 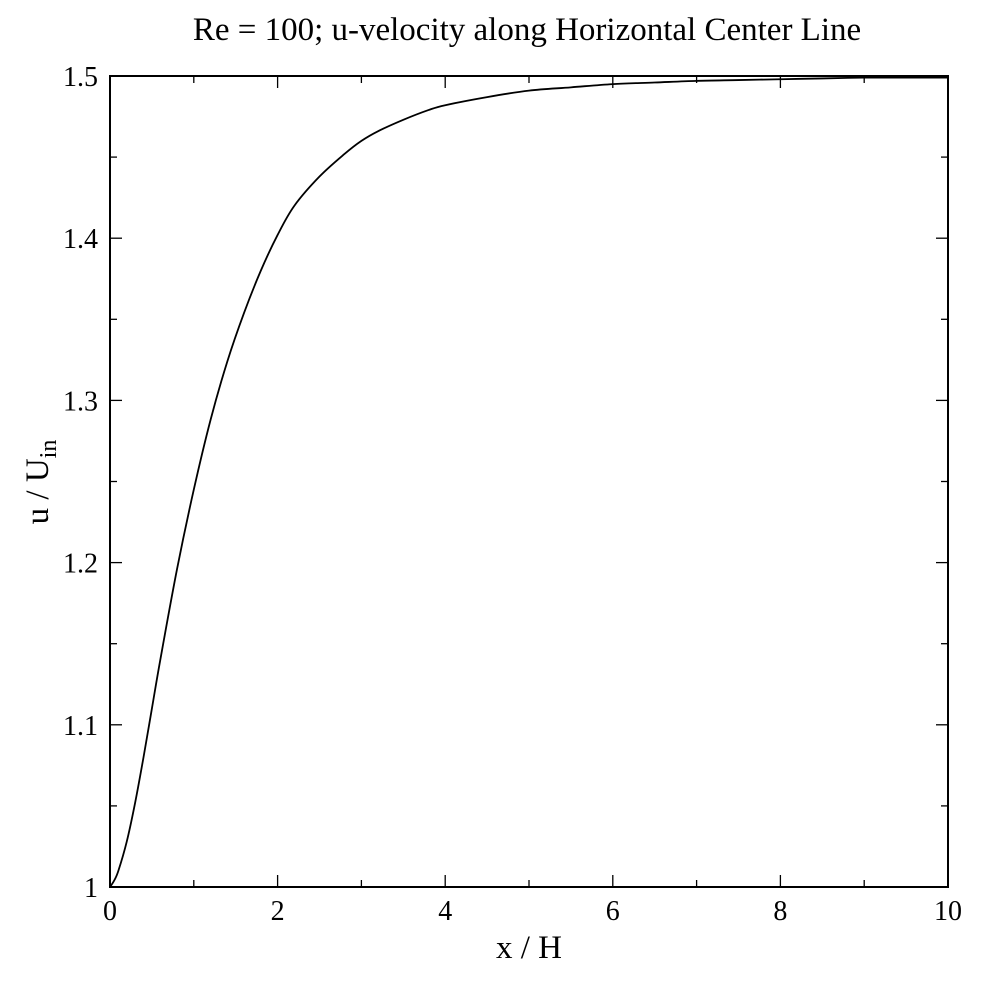 I want to click on x-tick-label: 10, so click(x=948, y=911).